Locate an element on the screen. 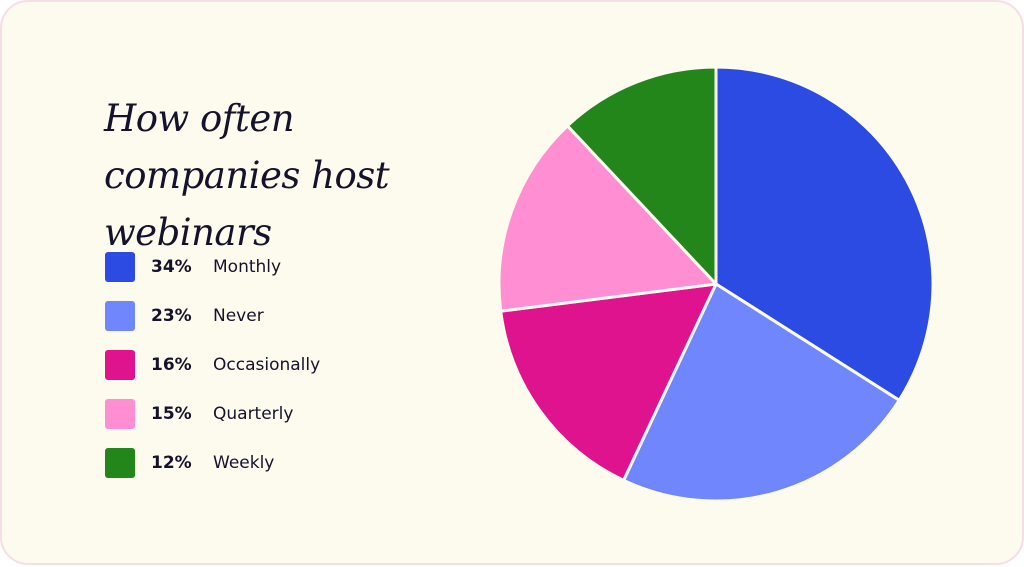  legend-value: 23% is located at coordinates (171, 316).